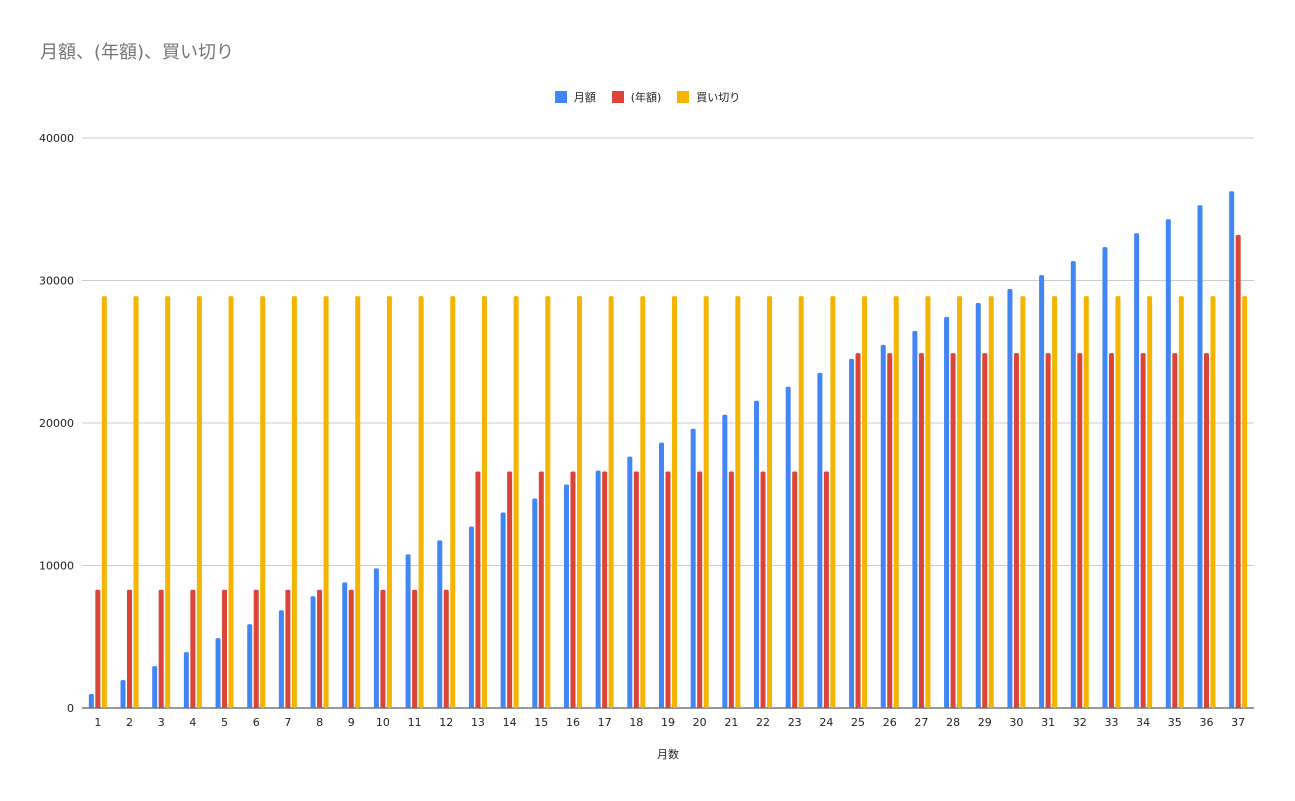 Image resolution: width=1295 pixels, height=801 pixels. I want to click on legend-item-monthly: 月額, so click(575, 97).